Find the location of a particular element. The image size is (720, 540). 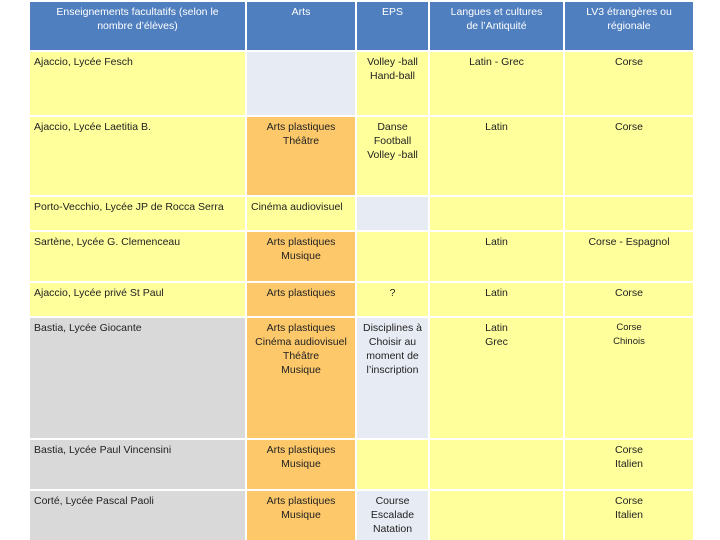

header-cell: LV3 étrangères ou régionale is located at coordinates (629, 26).